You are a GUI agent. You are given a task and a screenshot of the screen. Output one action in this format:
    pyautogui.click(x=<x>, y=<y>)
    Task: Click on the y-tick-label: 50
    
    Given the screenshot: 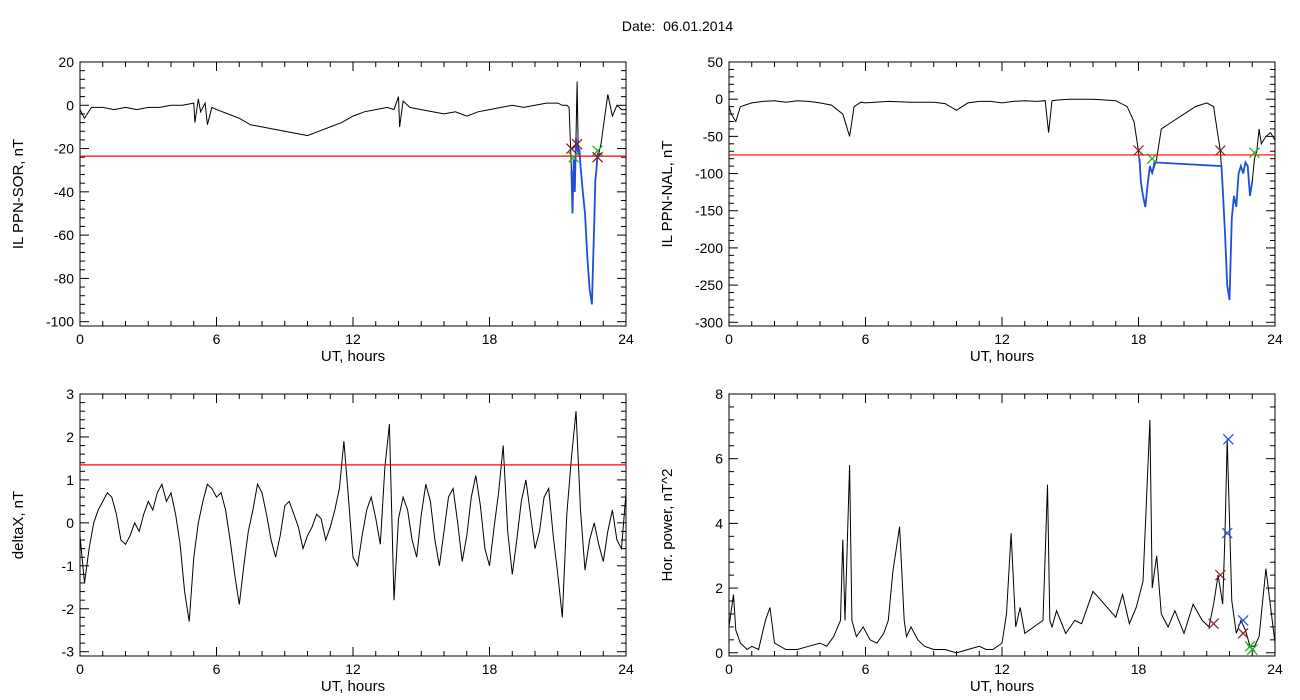 What is the action you would take?
    pyautogui.click(x=715, y=62)
    